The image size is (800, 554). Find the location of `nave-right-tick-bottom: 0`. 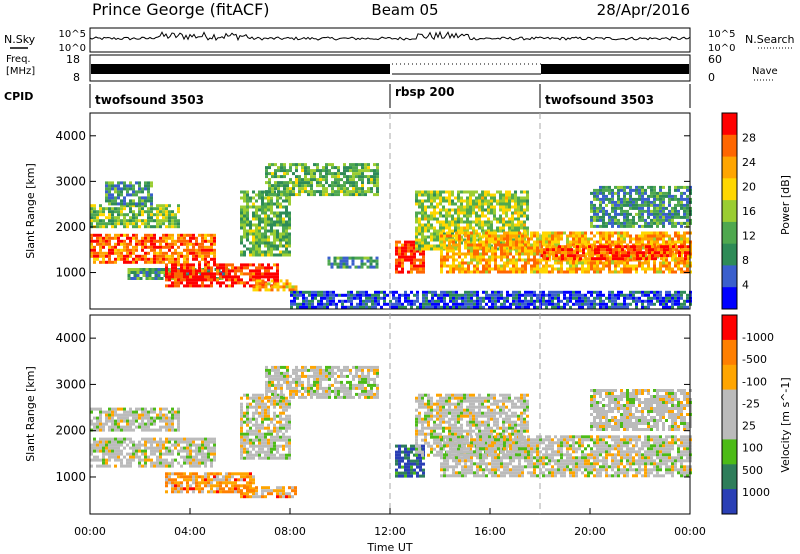

nave-right-tick-bottom: 0 is located at coordinates (711, 77).